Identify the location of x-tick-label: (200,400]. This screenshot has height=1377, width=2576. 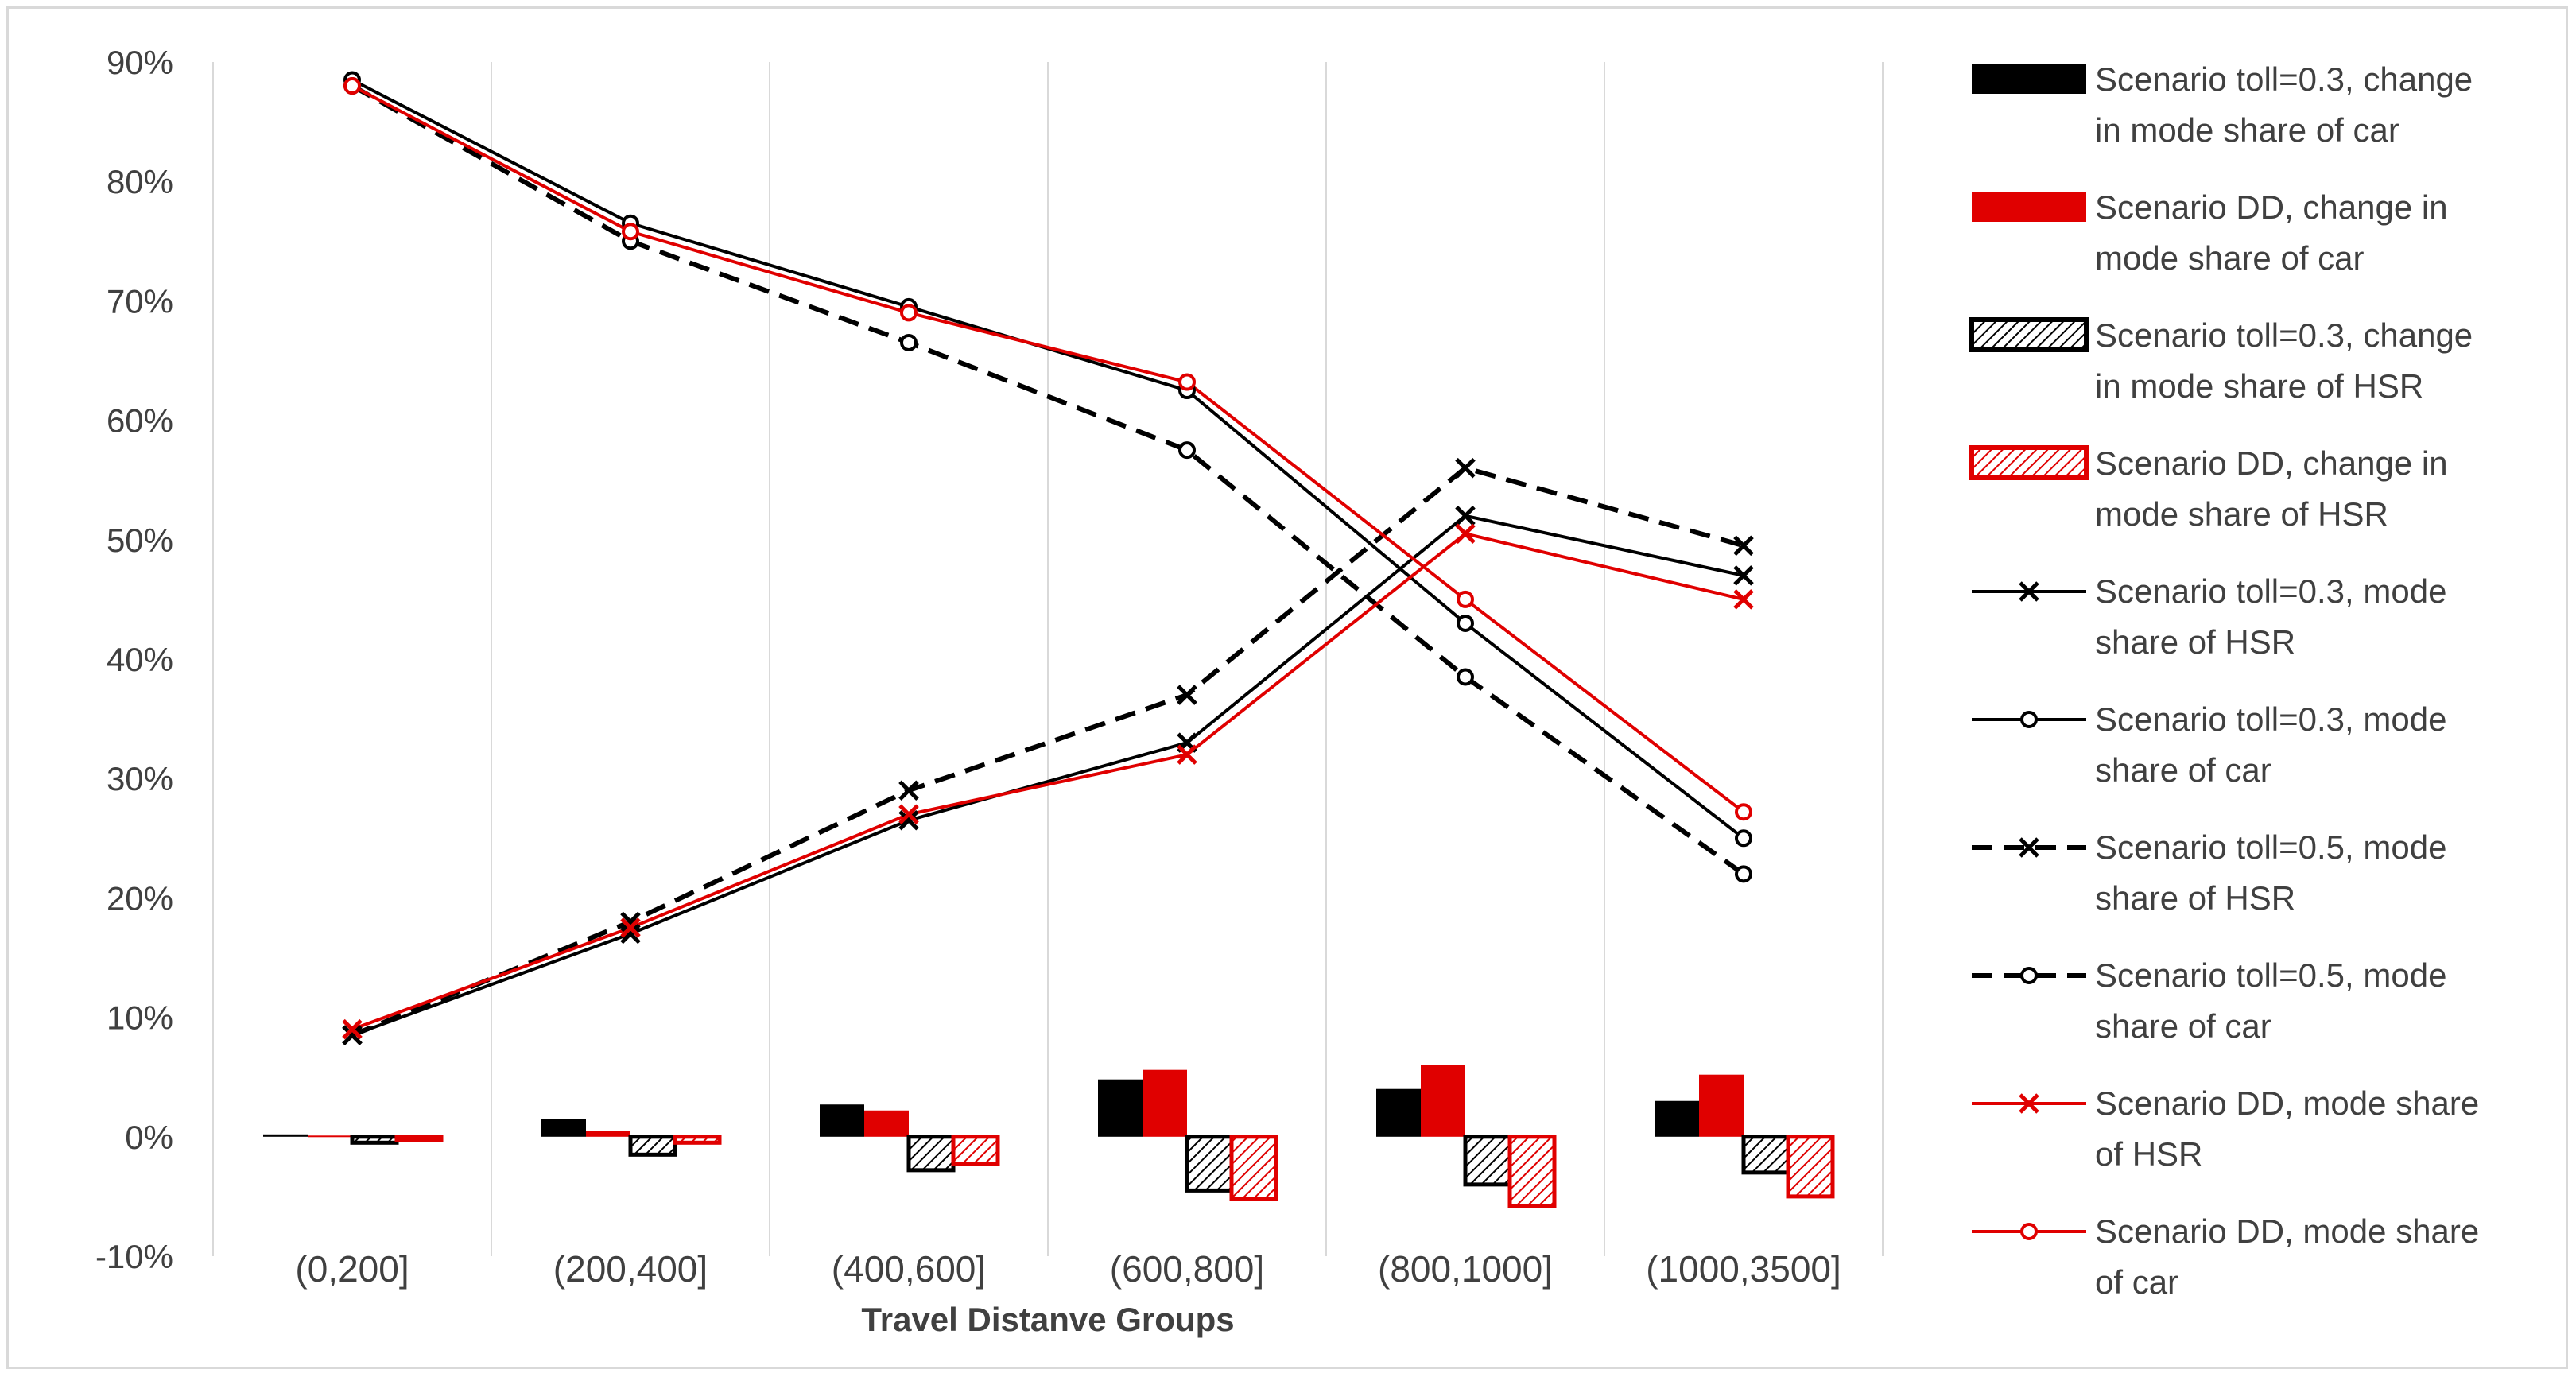
(630, 1269).